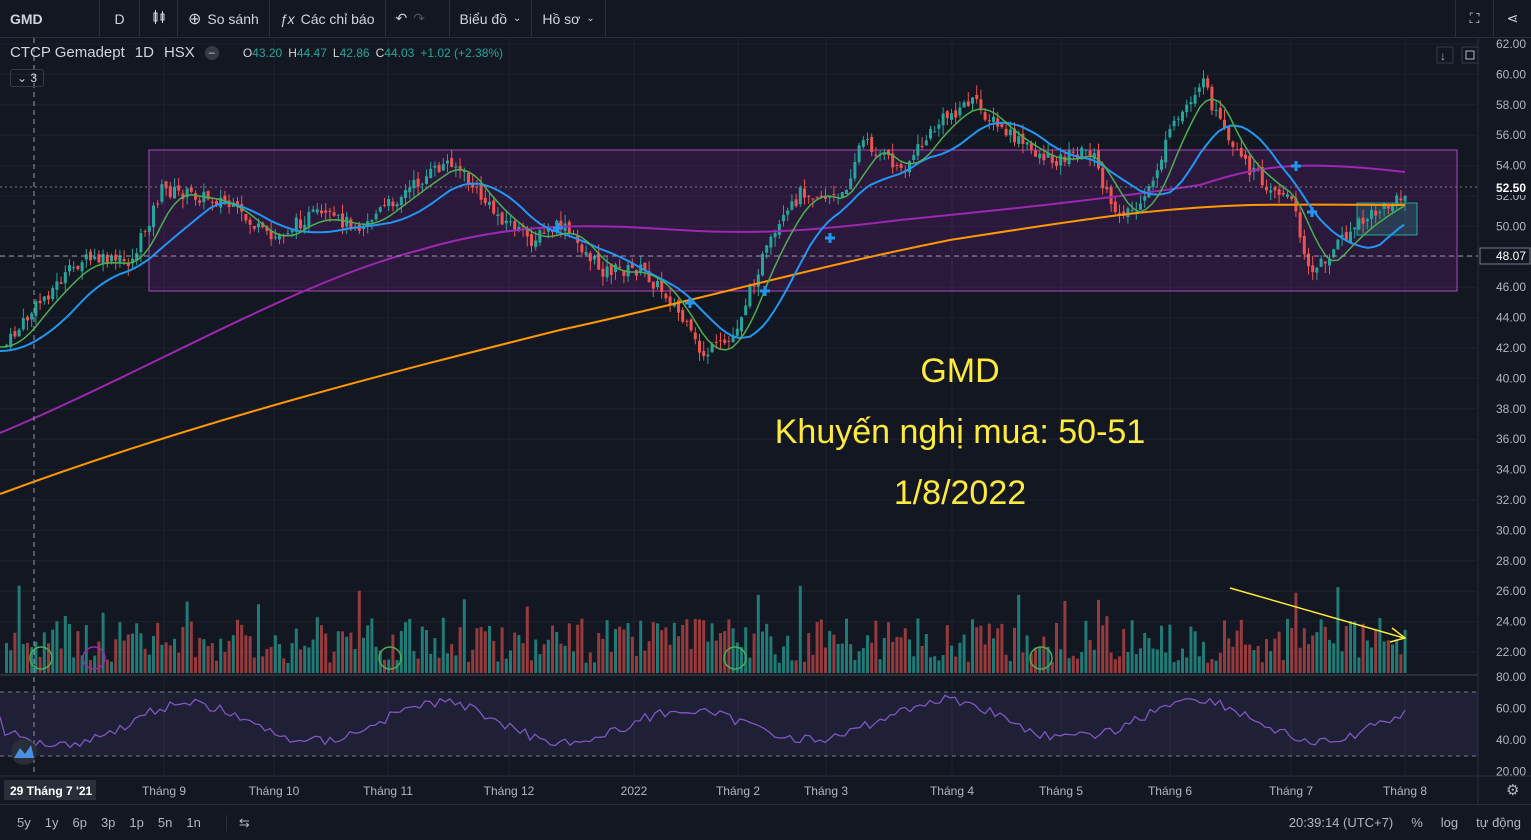  Describe the element at coordinates (50, 18) in the screenshot. I see `symbol-search: GMD` at that location.